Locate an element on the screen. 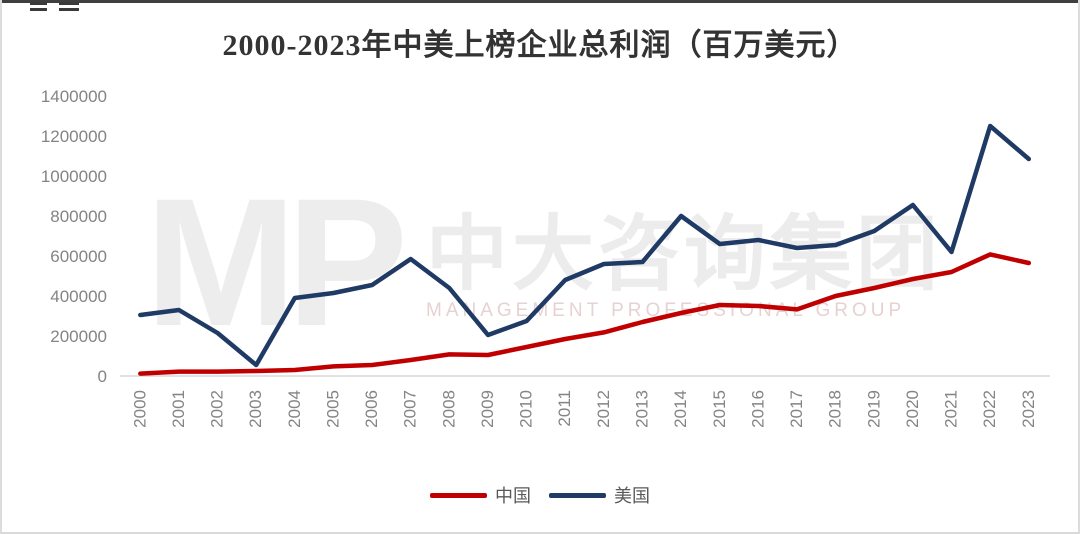 The height and width of the screenshot is (534, 1080). y-tick-label: 400000 is located at coordinates (78, 296).